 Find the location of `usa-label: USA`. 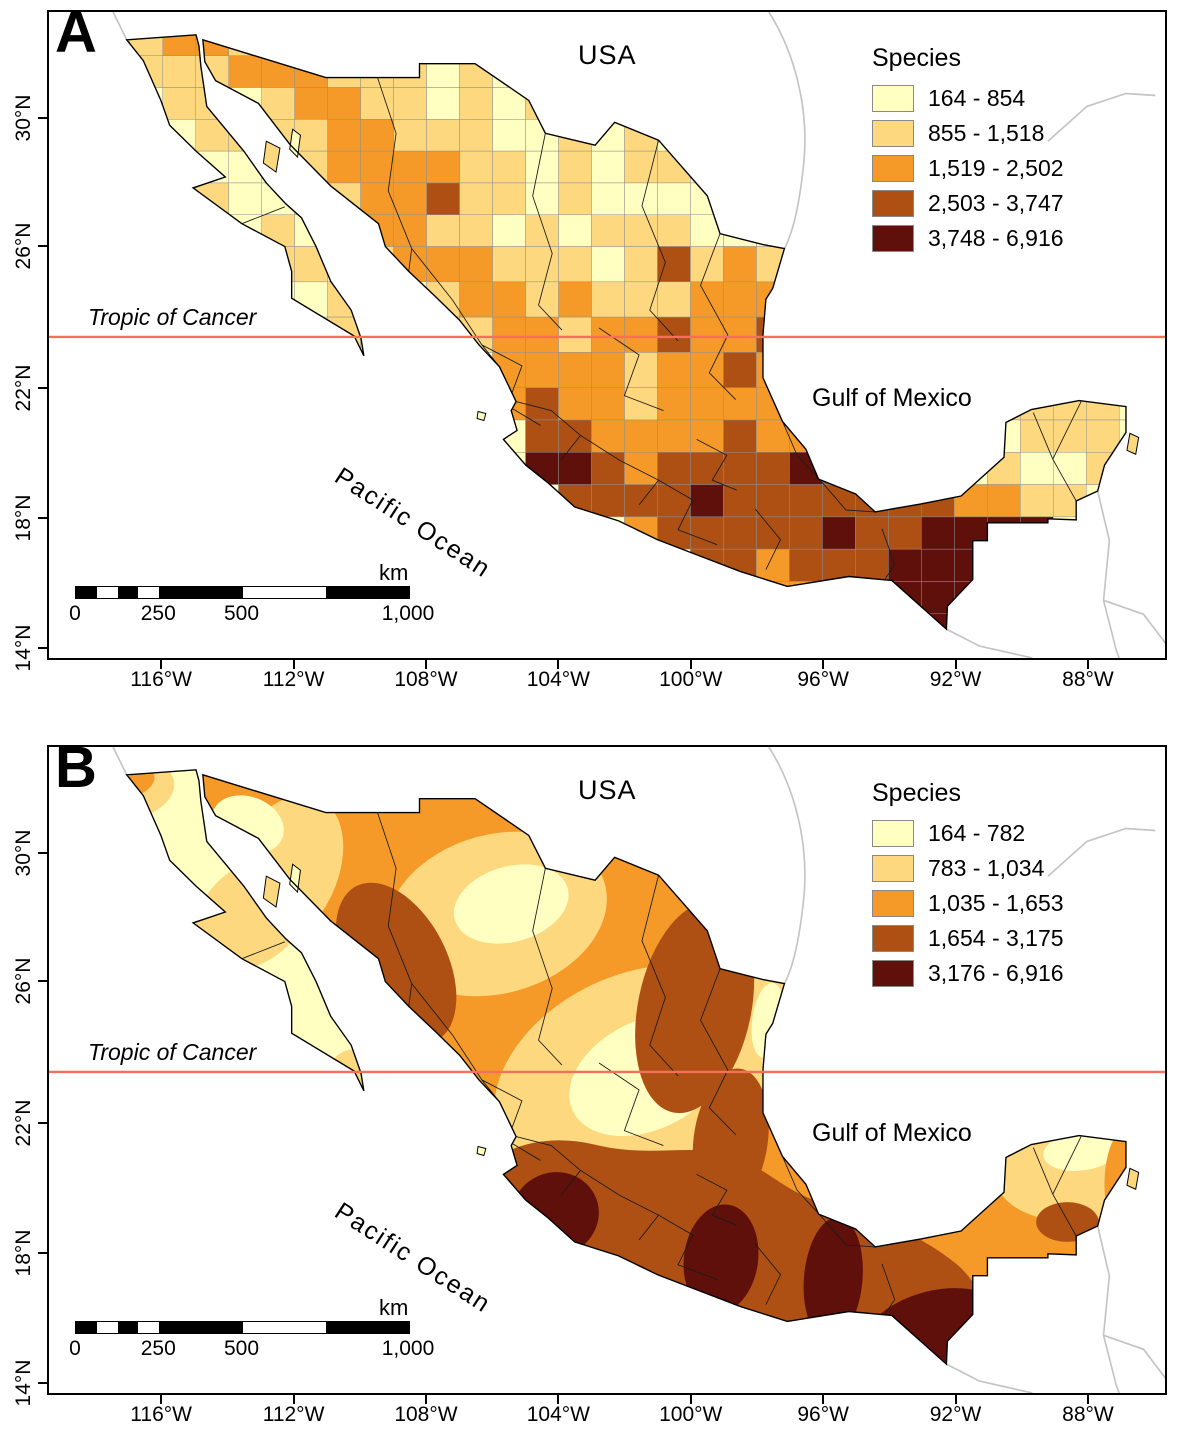

usa-label: USA is located at coordinates (607, 55).